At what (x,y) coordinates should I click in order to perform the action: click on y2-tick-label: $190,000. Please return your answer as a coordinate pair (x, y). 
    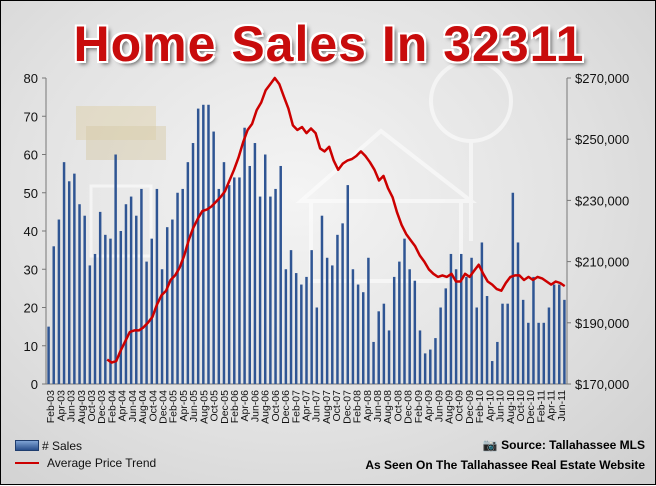
    Looking at the image, I should click on (602, 323).